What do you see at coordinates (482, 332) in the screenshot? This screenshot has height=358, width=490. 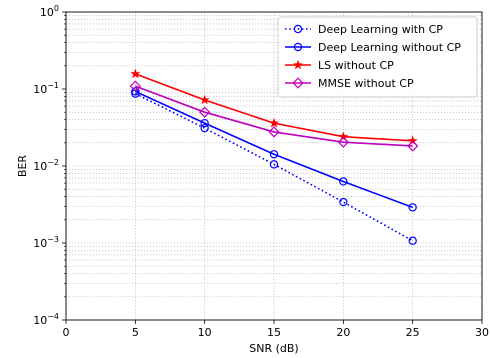 I see `x-tick-label: 30` at bounding box center [482, 332].